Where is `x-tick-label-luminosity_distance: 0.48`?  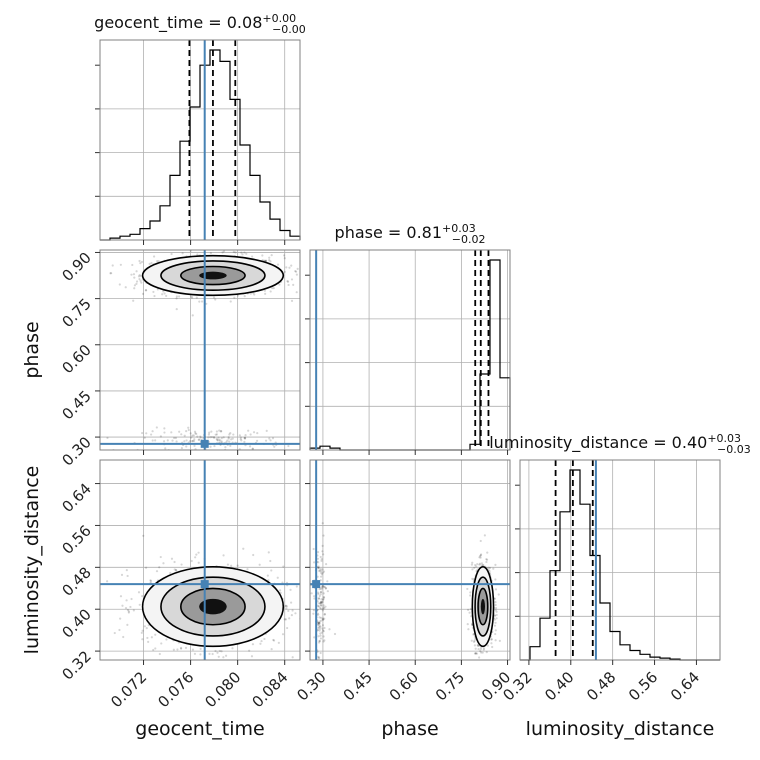
x-tick-label-luminosity_distance: 0.48 is located at coordinates (601, 686).